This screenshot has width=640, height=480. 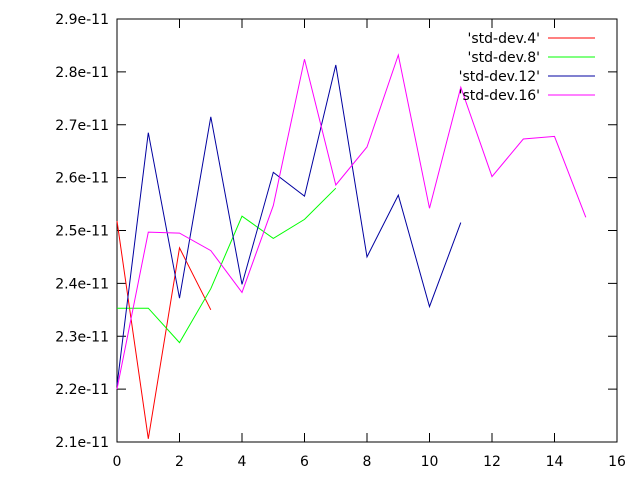 What do you see at coordinates (367, 462) in the screenshot?
I see `x-tick-label: 8` at bounding box center [367, 462].